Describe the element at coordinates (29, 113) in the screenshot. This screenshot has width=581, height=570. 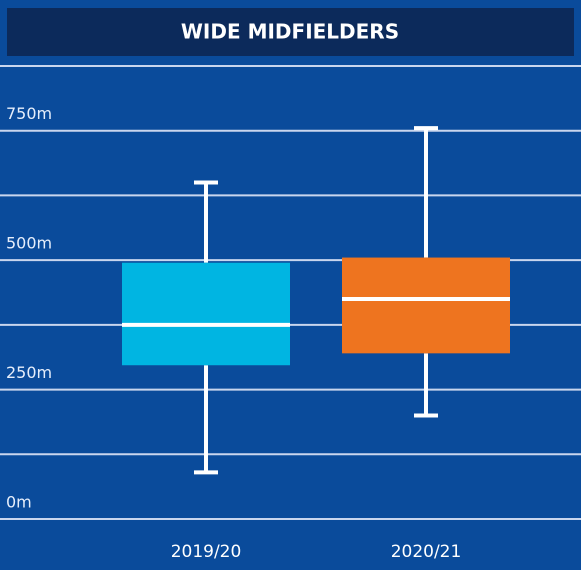
I see `y-tick-label: 750m` at that location.